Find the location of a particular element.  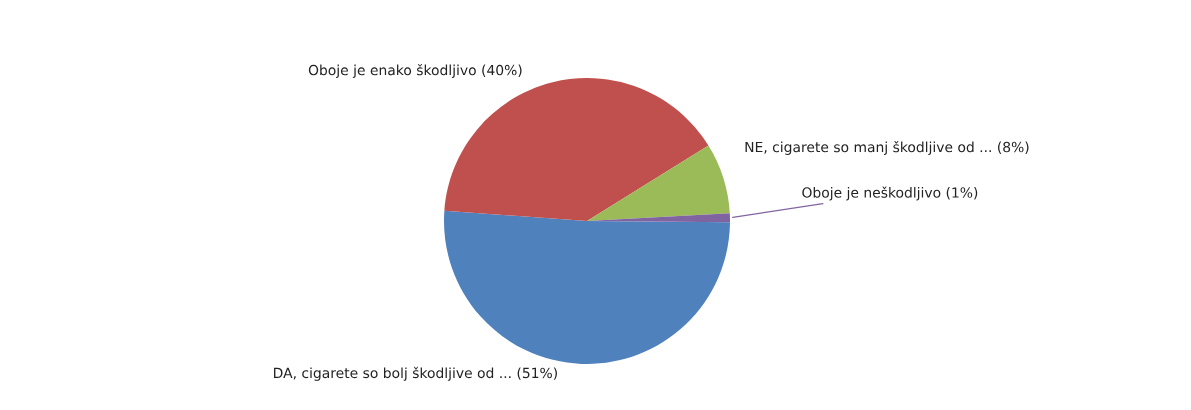

slice-label: NE, cigarete so manj škodljive od ... (8%) is located at coordinates (887, 147).